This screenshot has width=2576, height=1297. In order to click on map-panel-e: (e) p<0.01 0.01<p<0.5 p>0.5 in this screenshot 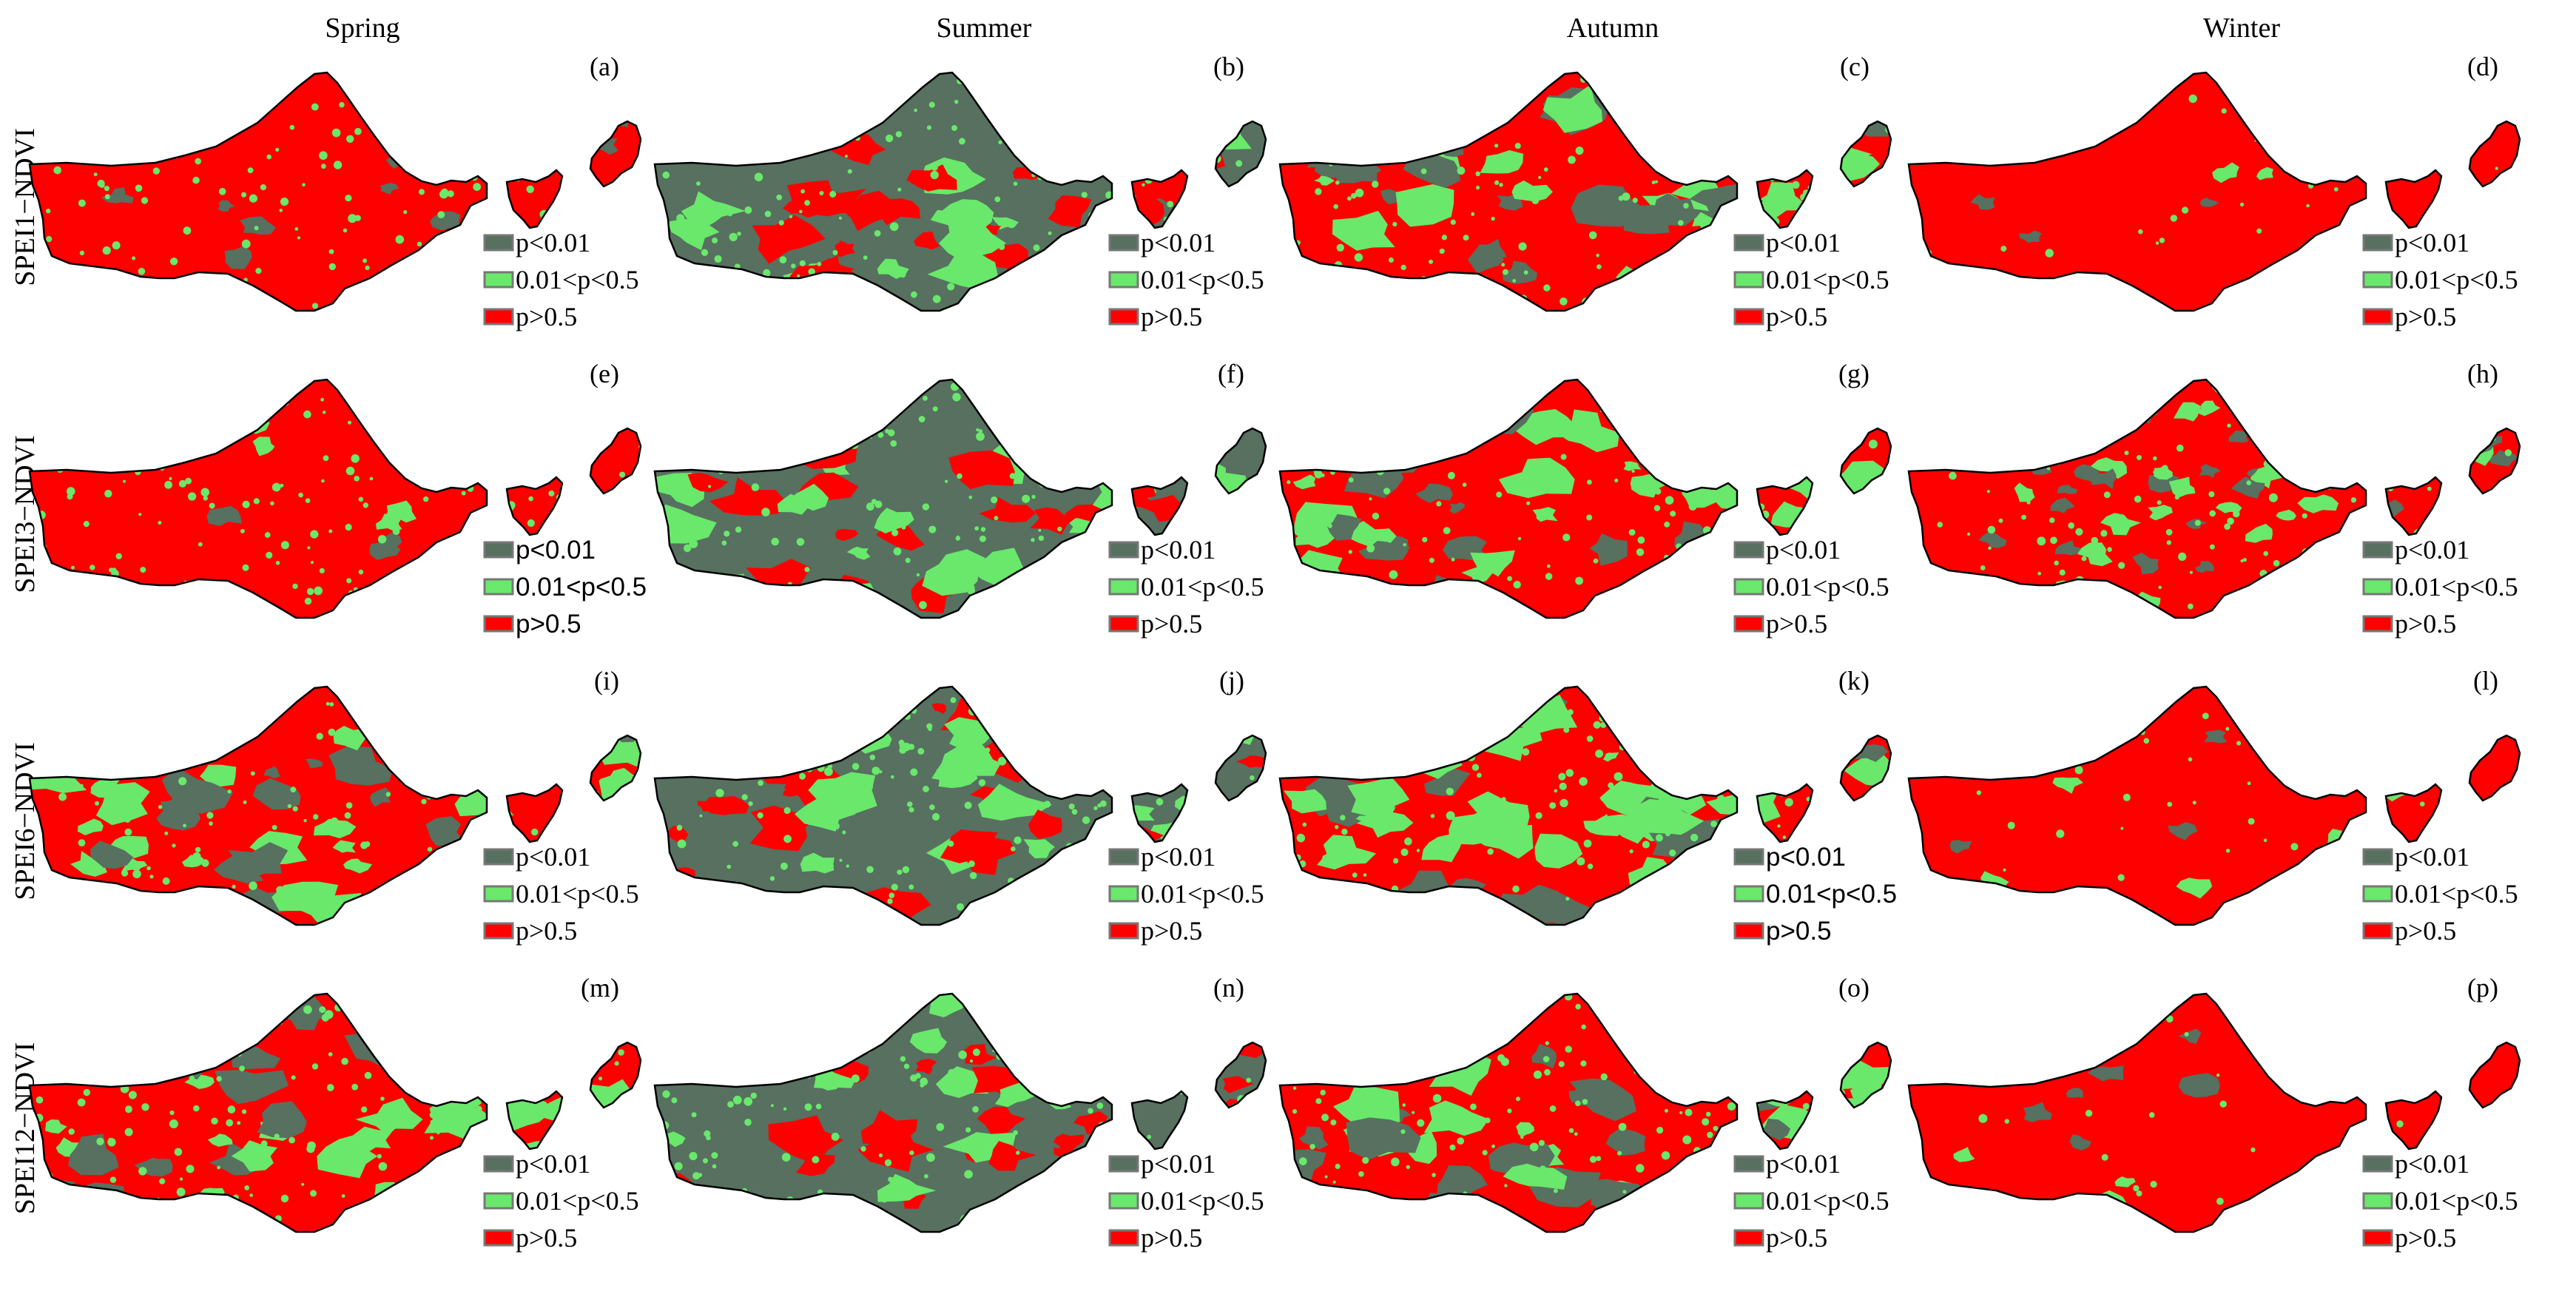, I will do `click(337, 499)`.